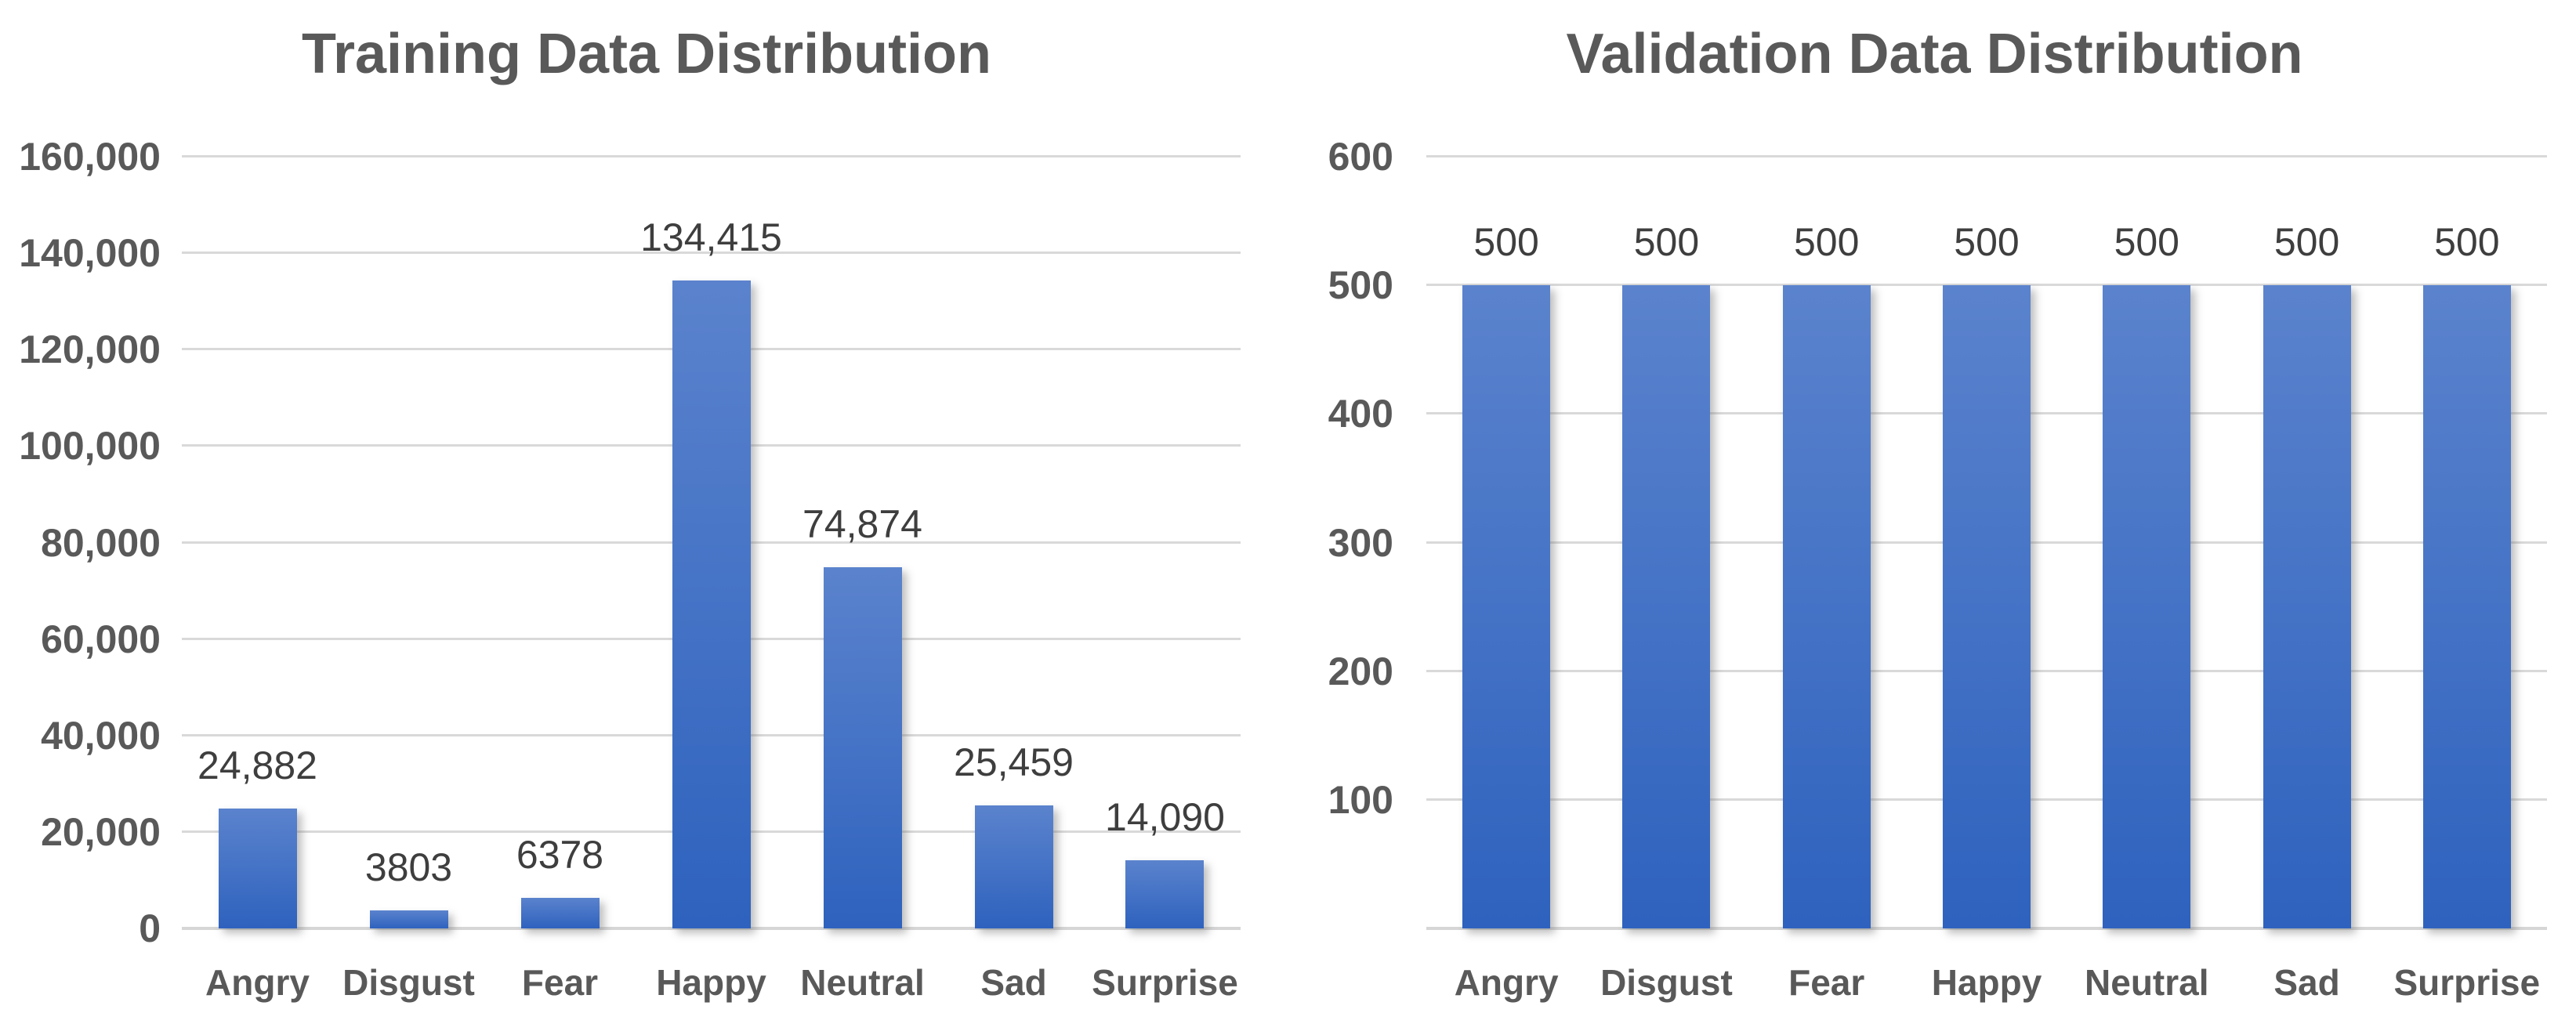 The image size is (2576, 1024). I want to click on y-axis-tick-label: 400, so click(1360, 414).